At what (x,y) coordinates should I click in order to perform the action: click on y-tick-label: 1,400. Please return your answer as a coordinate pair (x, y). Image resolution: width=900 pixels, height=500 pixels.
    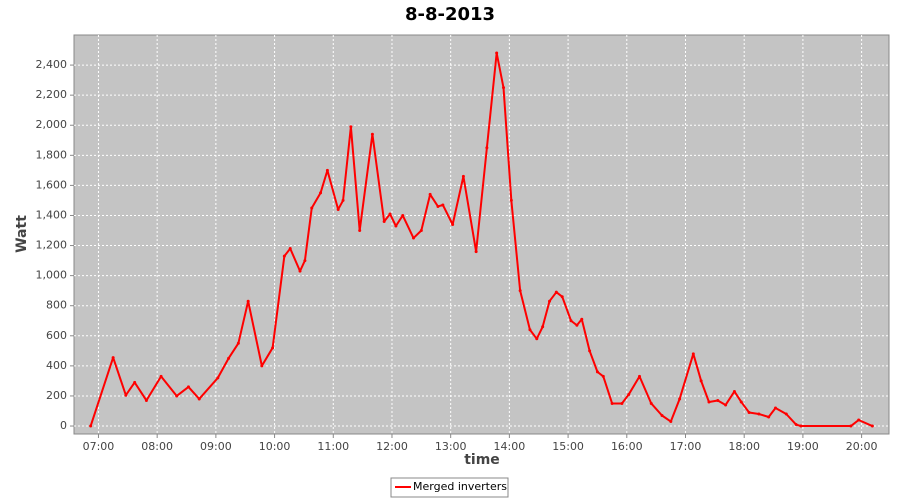
    Looking at the image, I should click on (52, 214).